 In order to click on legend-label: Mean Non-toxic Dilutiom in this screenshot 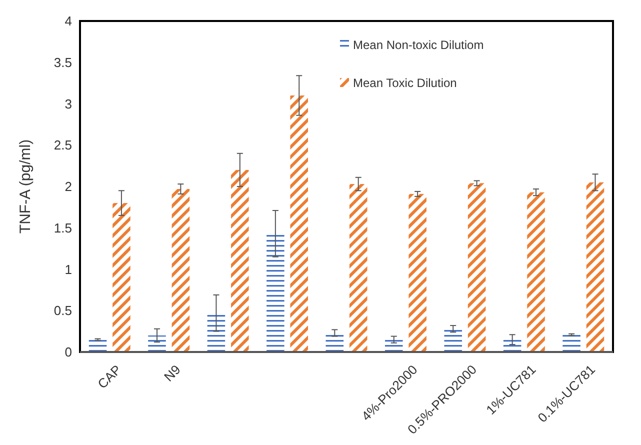, I will do `click(418, 45)`.